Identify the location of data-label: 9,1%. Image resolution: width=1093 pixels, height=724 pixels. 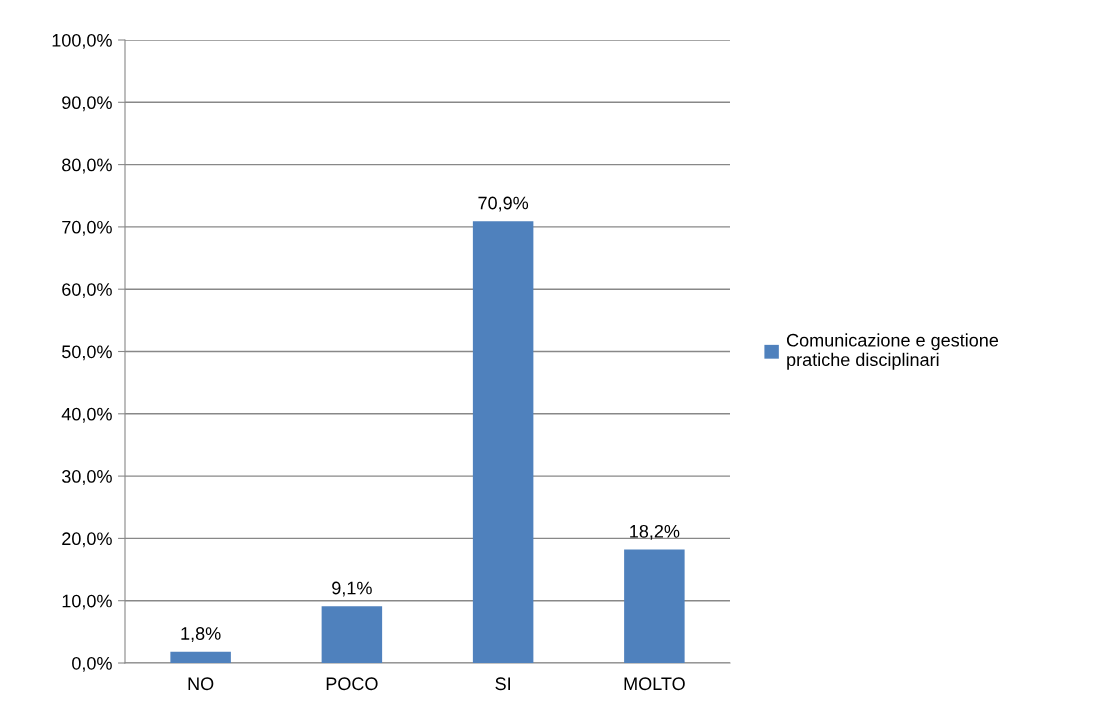
(352, 589).